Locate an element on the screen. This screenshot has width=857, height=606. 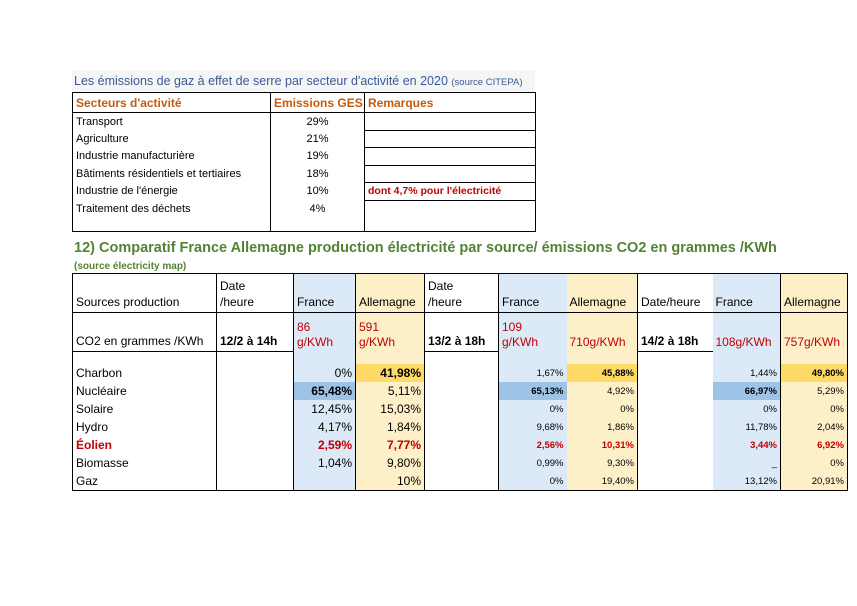
table-row: Industrie manufacturière 19% is located at coordinates (304, 156).